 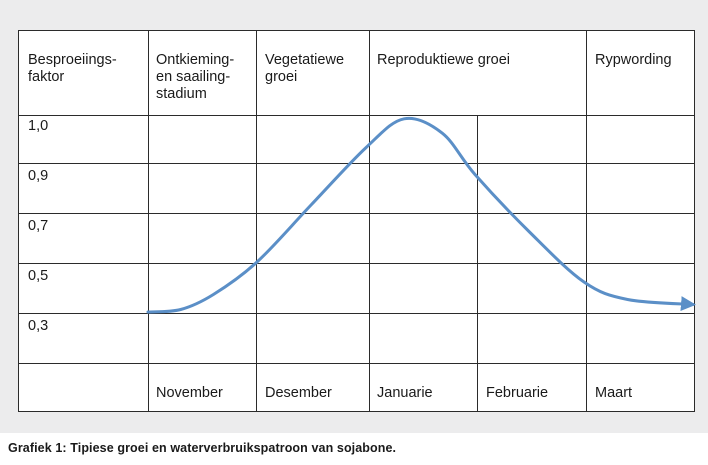 I want to click on y-tick-label: 0,3, so click(x=38, y=326).